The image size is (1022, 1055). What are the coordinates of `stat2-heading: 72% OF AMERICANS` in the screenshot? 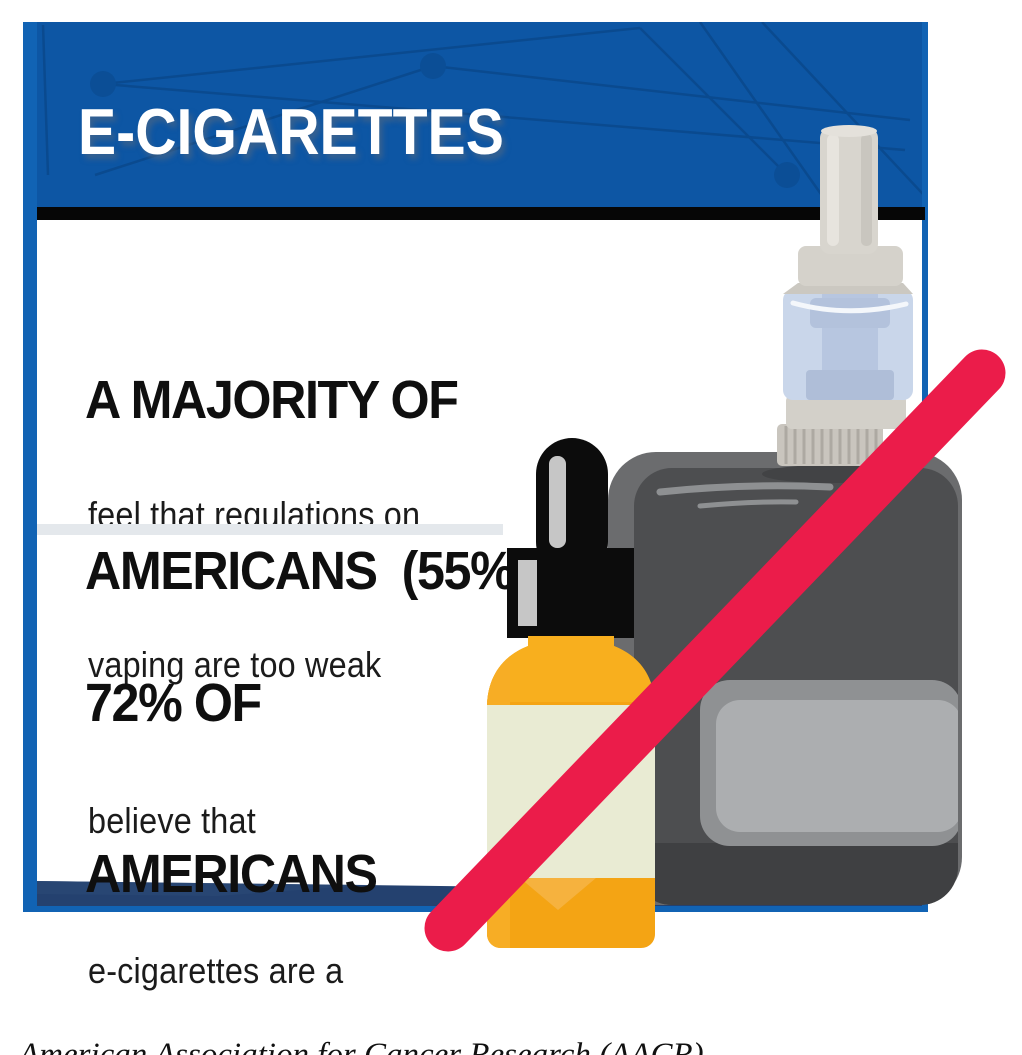 It's located at (231, 789).